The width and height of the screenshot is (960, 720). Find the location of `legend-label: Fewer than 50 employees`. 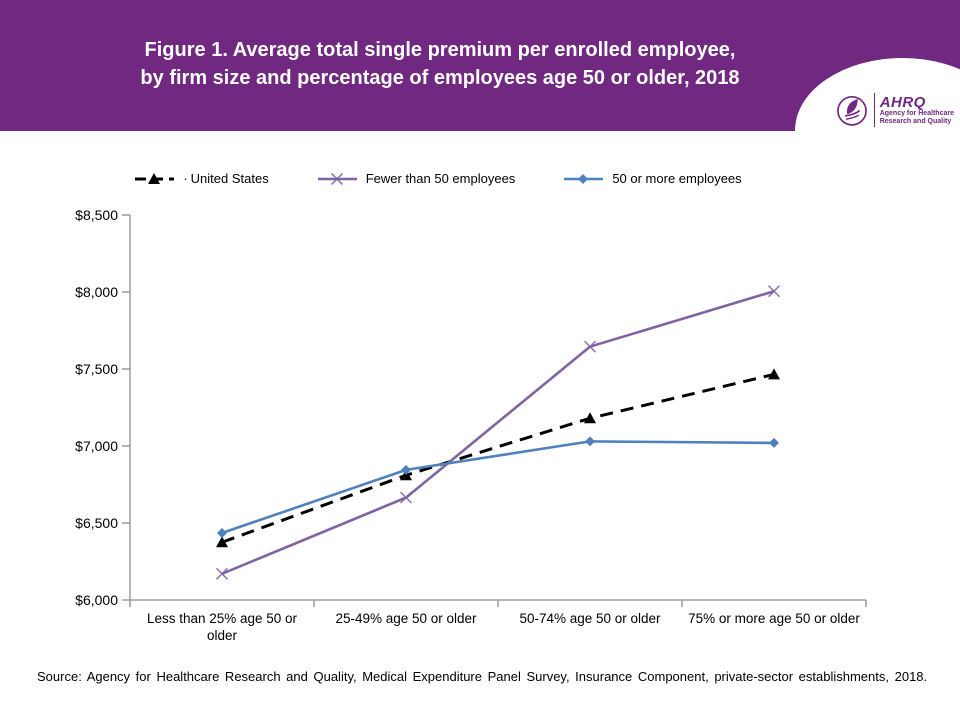

legend-label: Fewer than 50 employees is located at coordinates (440, 178).